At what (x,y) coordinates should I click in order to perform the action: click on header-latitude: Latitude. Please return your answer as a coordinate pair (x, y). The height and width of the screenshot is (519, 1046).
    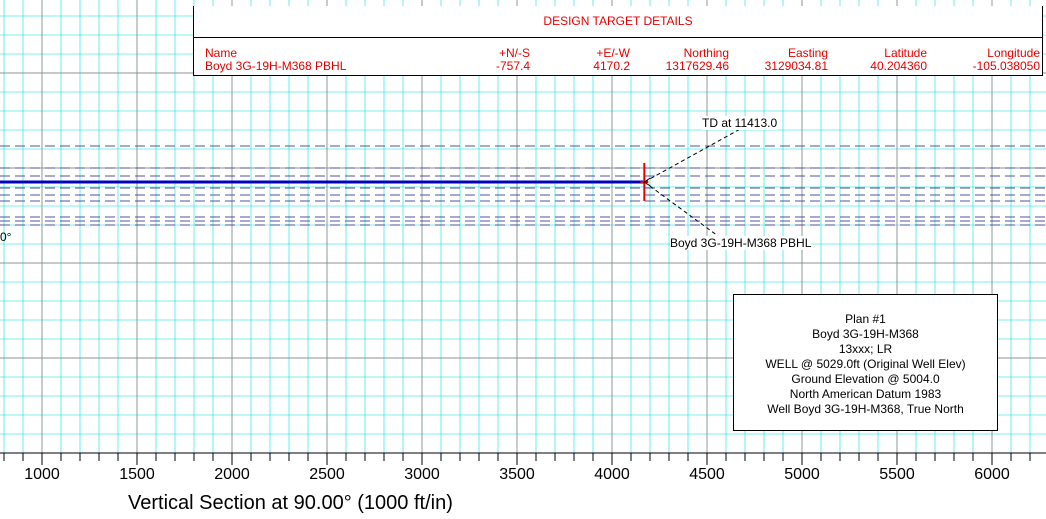
    Looking at the image, I should click on (905, 53).